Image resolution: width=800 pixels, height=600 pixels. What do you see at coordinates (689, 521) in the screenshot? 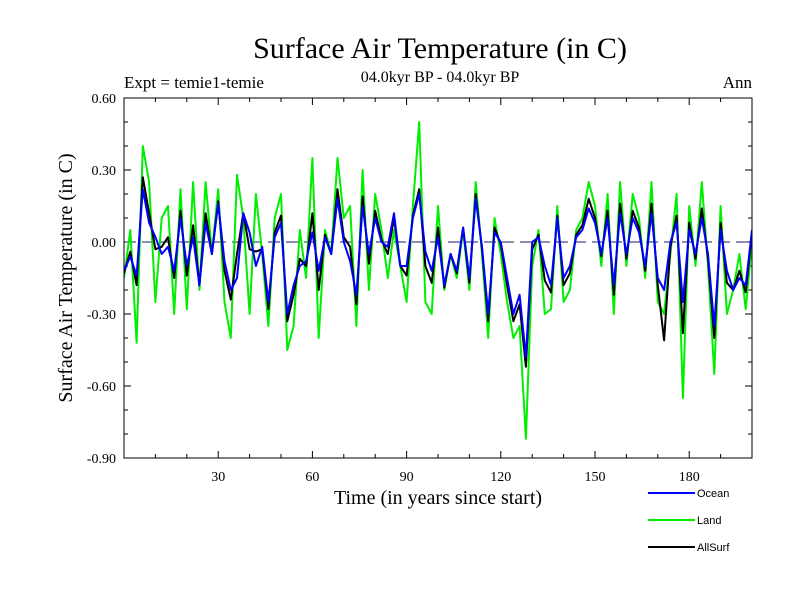
I see `legend: Ocean Land AllSurf` at bounding box center [689, 521].